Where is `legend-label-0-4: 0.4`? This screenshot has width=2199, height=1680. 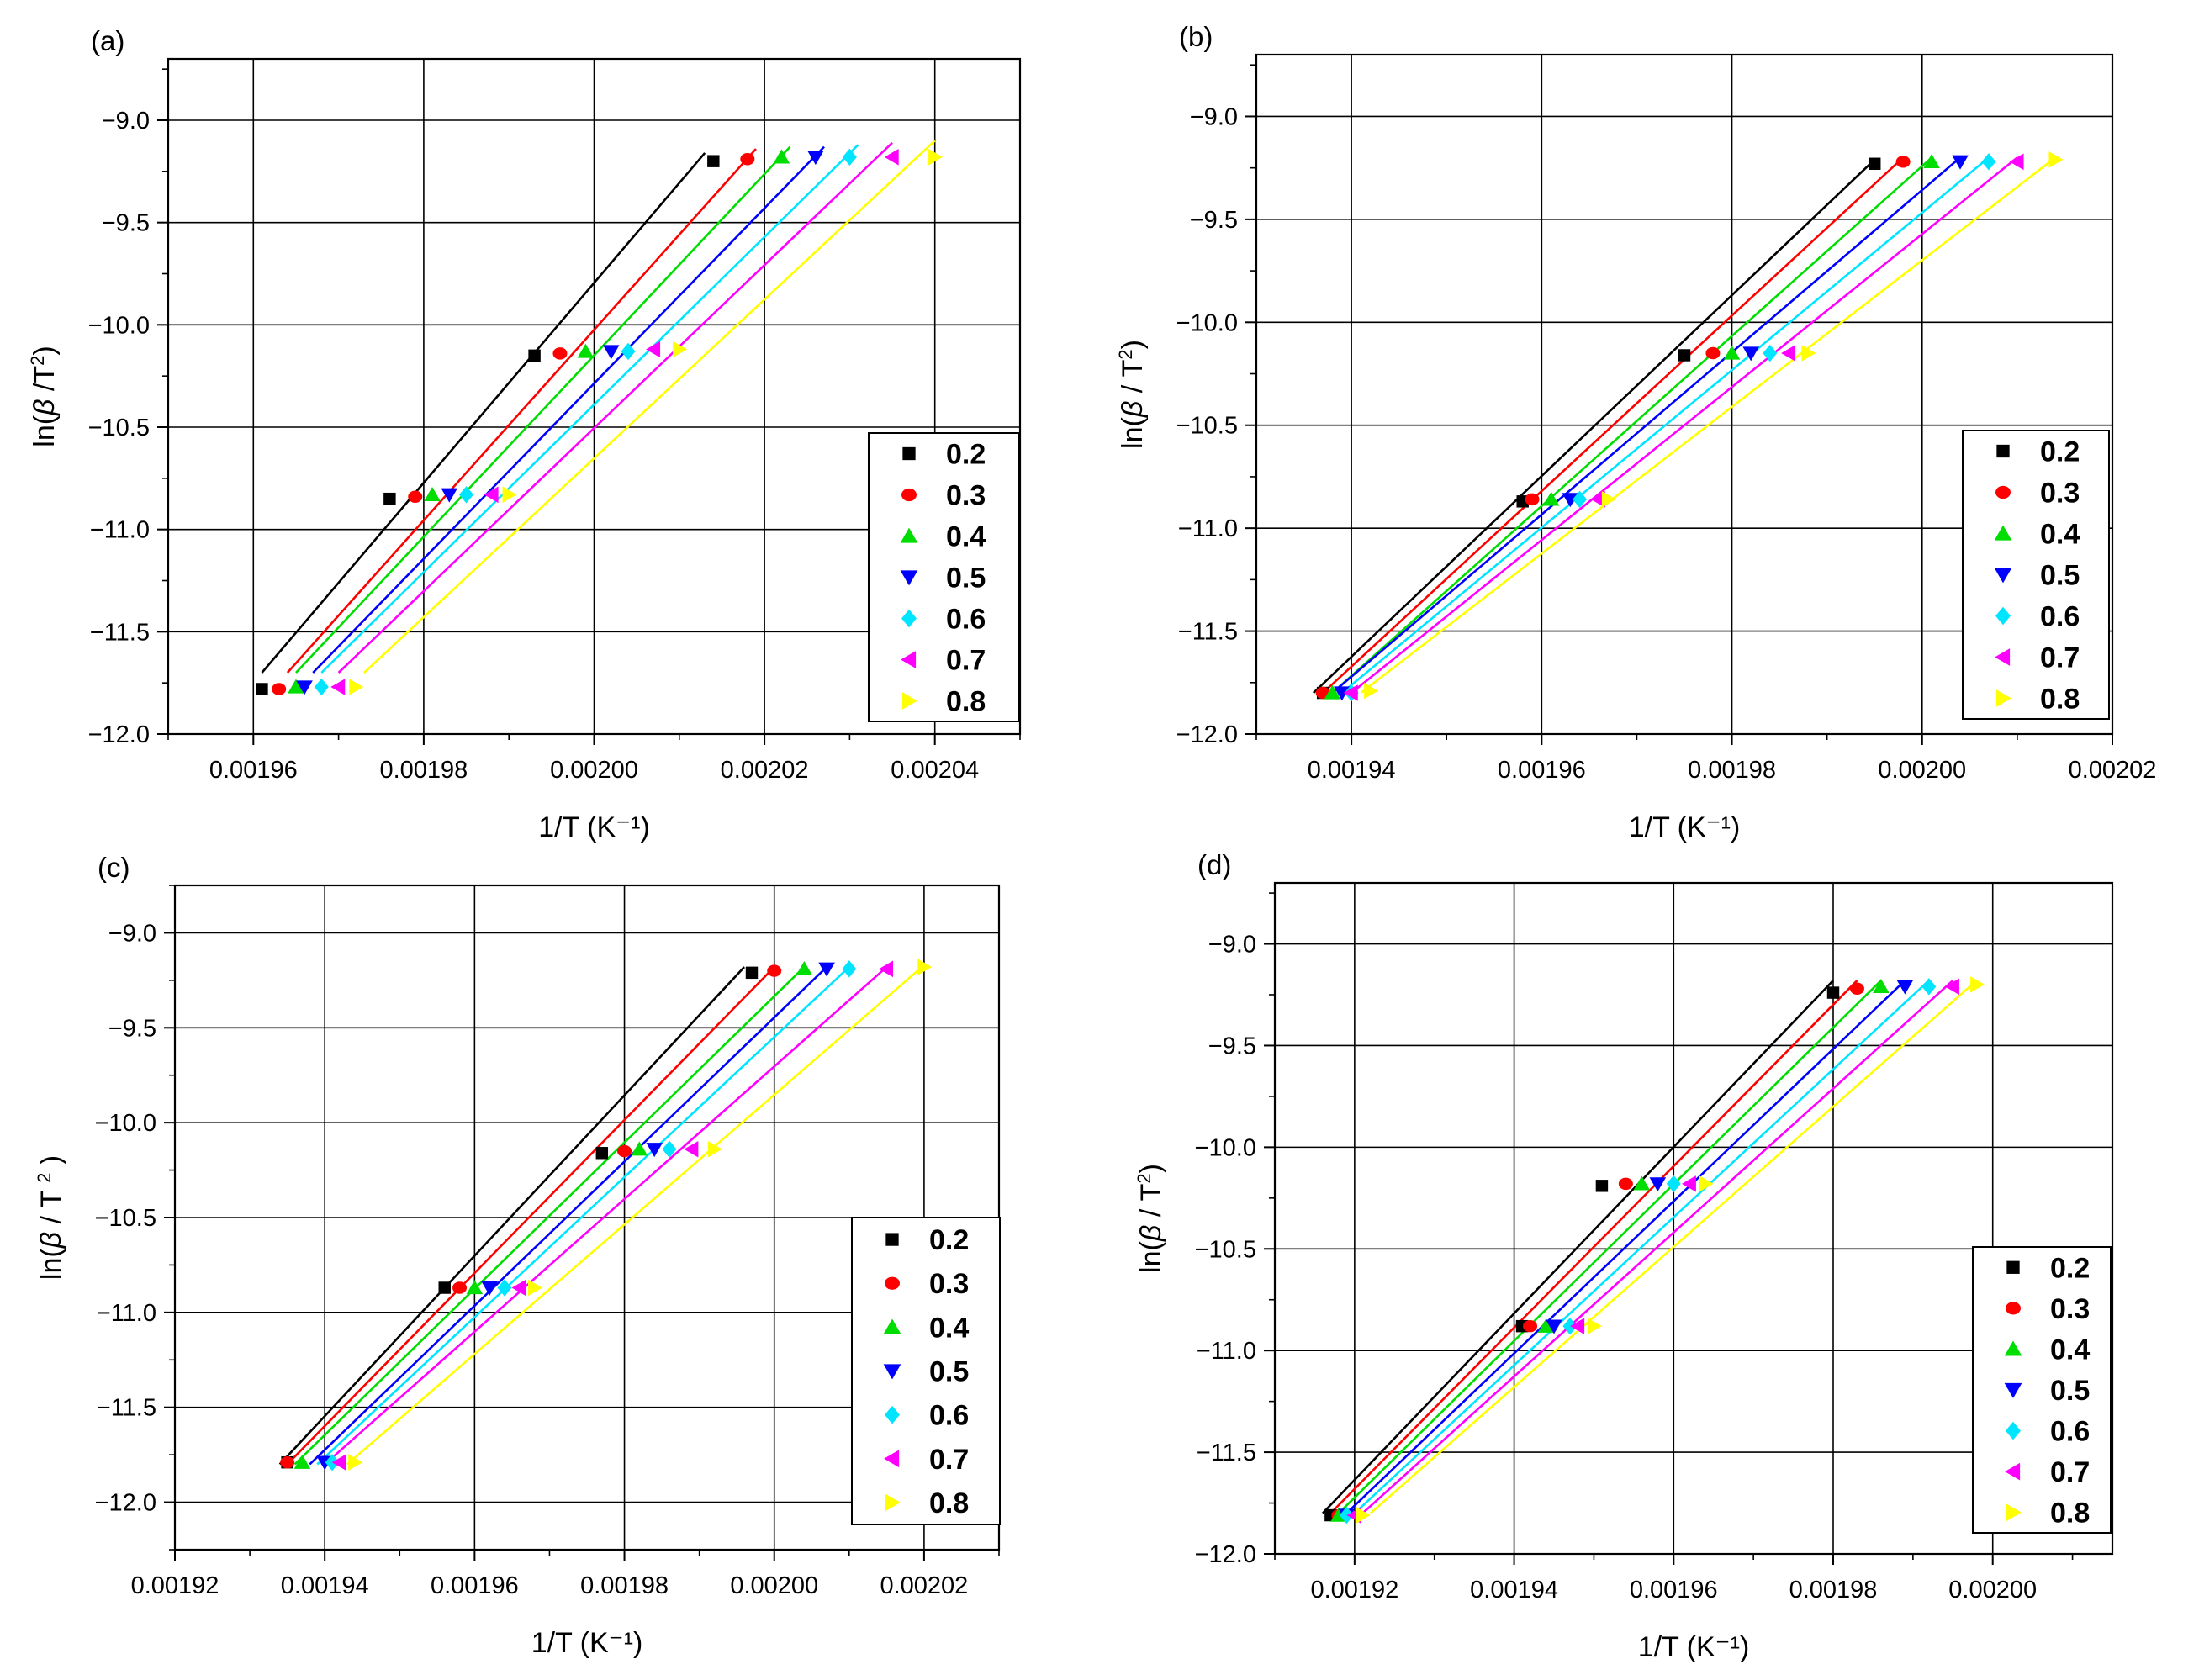 legend-label-0-4: 0.4 is located at coordinates (2070, 1350).